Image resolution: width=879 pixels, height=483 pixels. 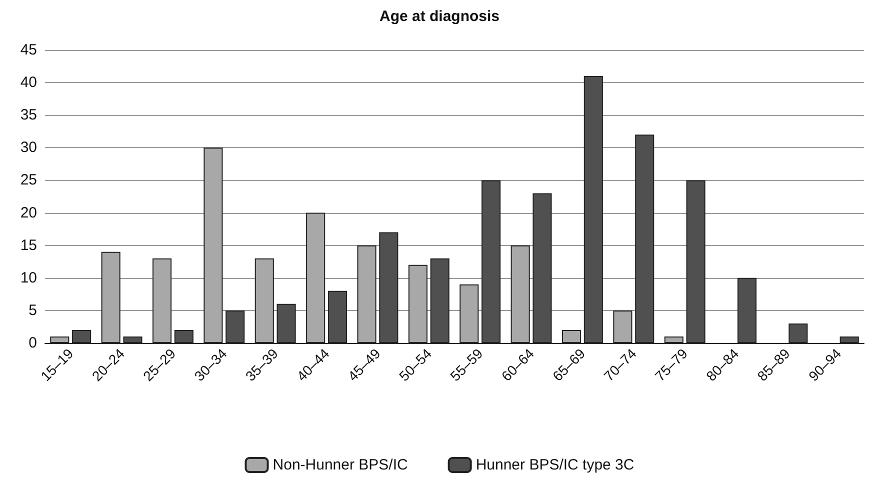 What do you see at coordinates (28, 245) in the screenshot?
I see `y-tick-label: 15` at bounding box center [28, 245].